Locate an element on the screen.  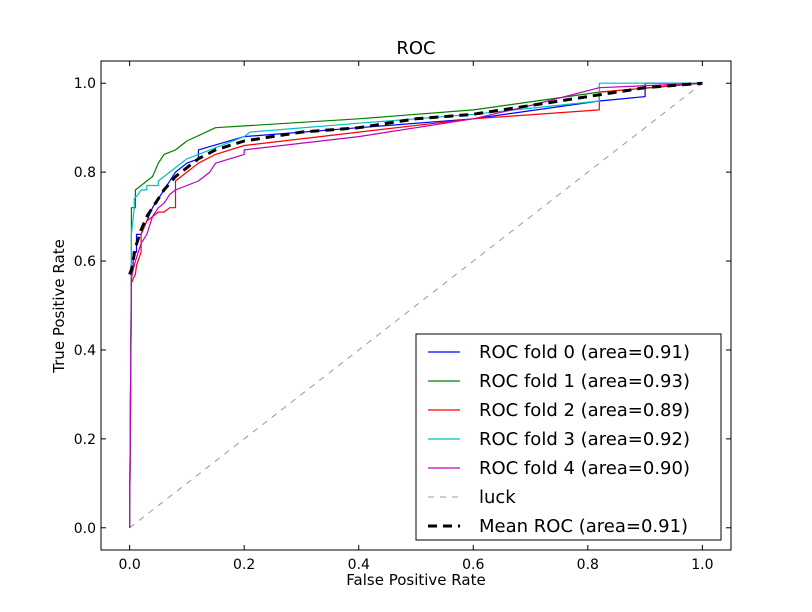
legend-label: luck is located at coordinates (497, 497).